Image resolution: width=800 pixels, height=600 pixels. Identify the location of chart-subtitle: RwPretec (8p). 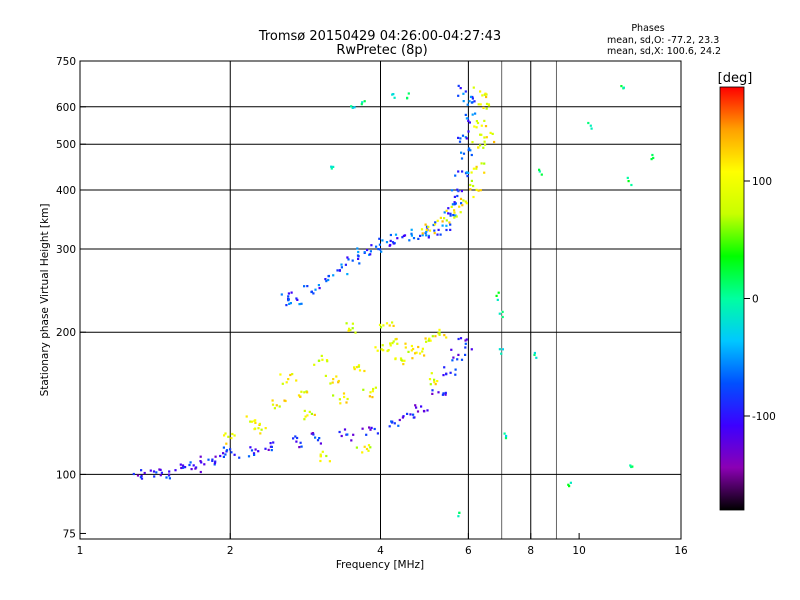
(381, 50).